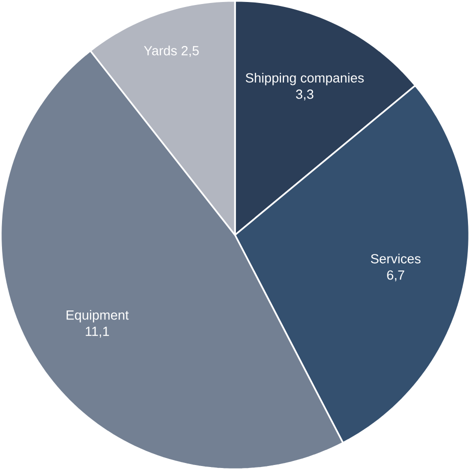  Describe the element at coordinates (97, 316) in the screenshot. I see `slice-label: Equipment` at that location.